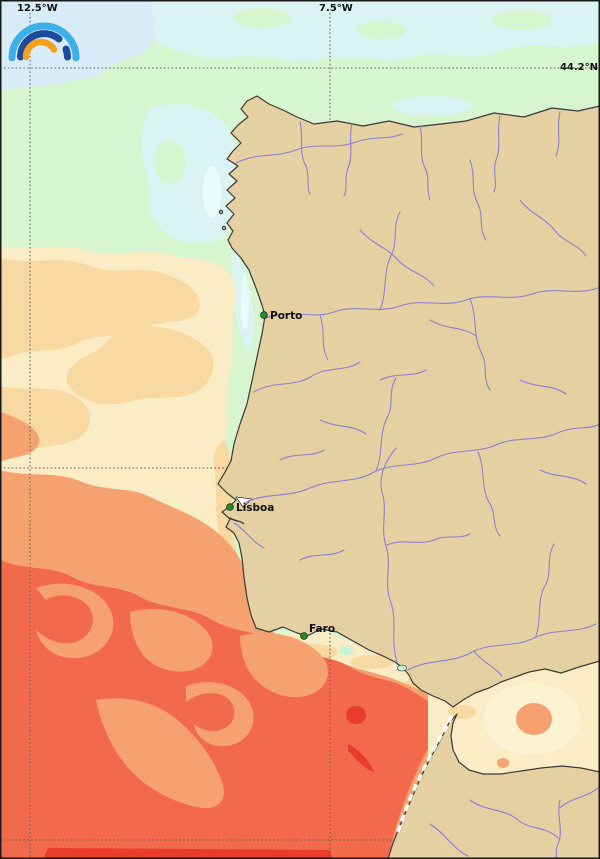  I want to click on alboran-eddy-core, so click(534, 719).